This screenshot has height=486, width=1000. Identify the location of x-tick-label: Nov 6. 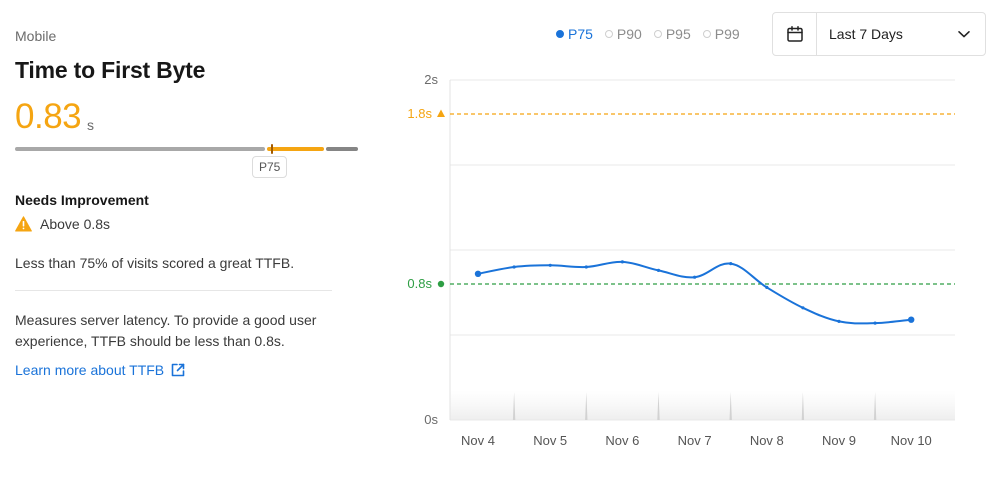
(622, 440).